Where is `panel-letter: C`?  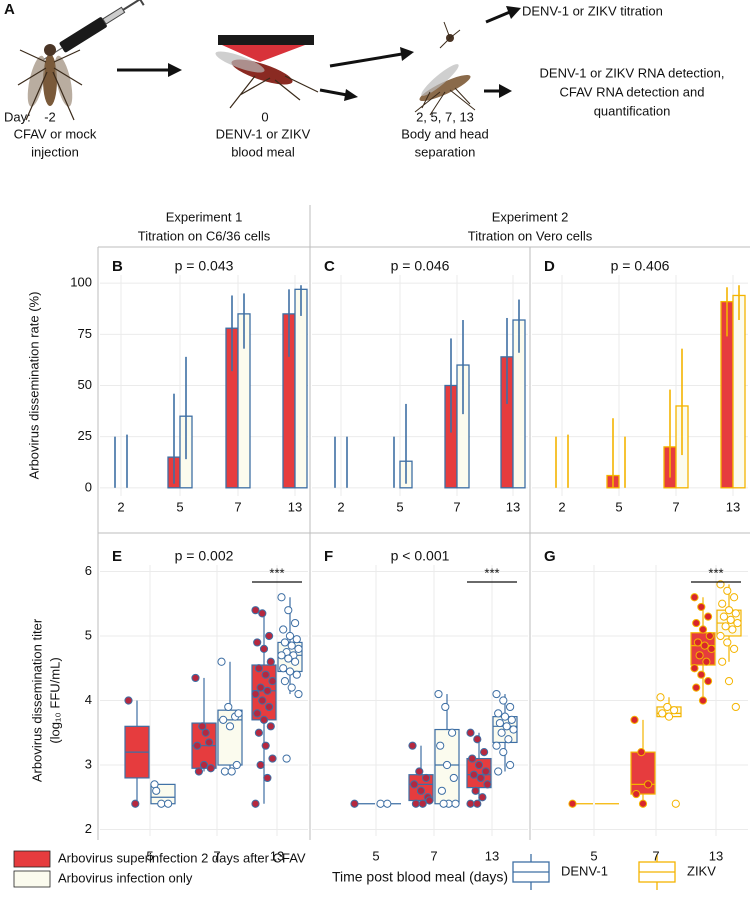
panel-letter: C is located at coordinates (329, 266).